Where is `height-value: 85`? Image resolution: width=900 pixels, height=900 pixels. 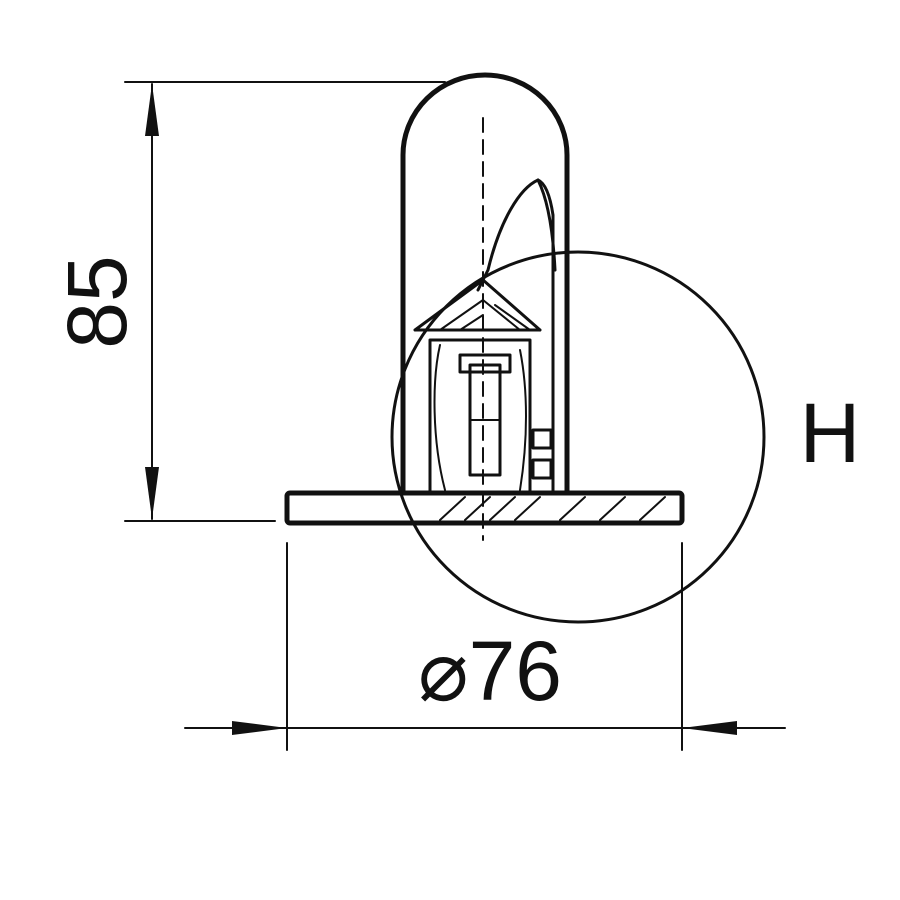
height-value: 85 is located at coordinates (97, 301).